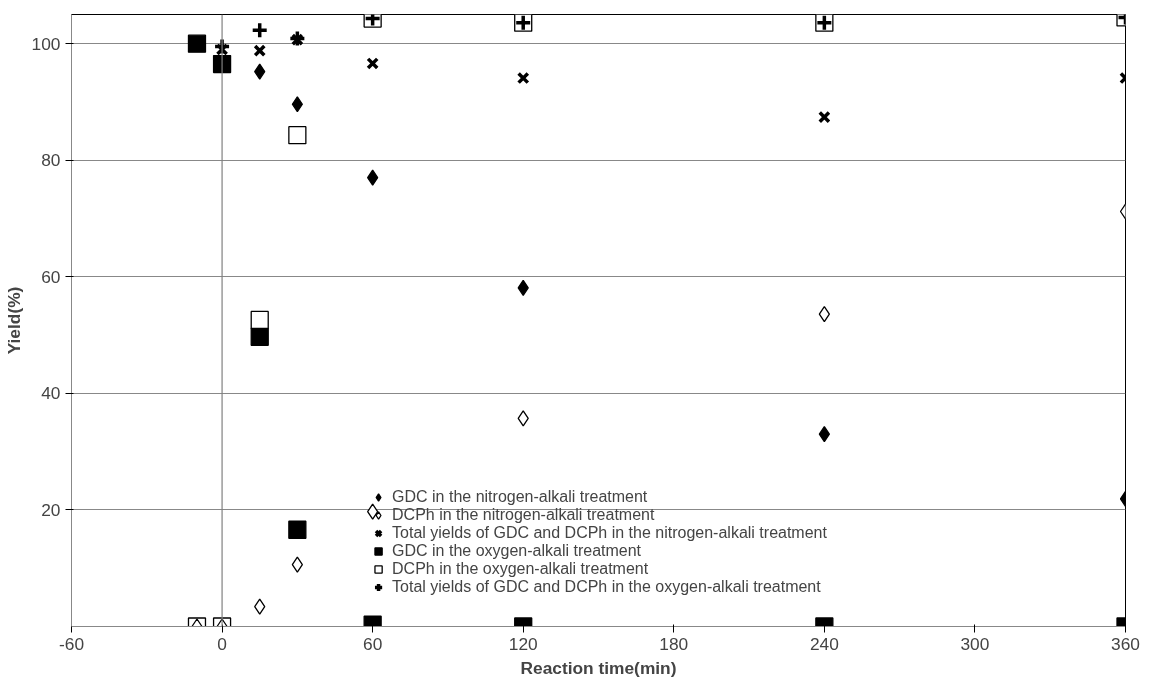 The image size is (1157, 684). What do you see at coordinates (523, 643) in the screenshot?
I see `x-tick-label: 120` at bounding box center [523, 643].